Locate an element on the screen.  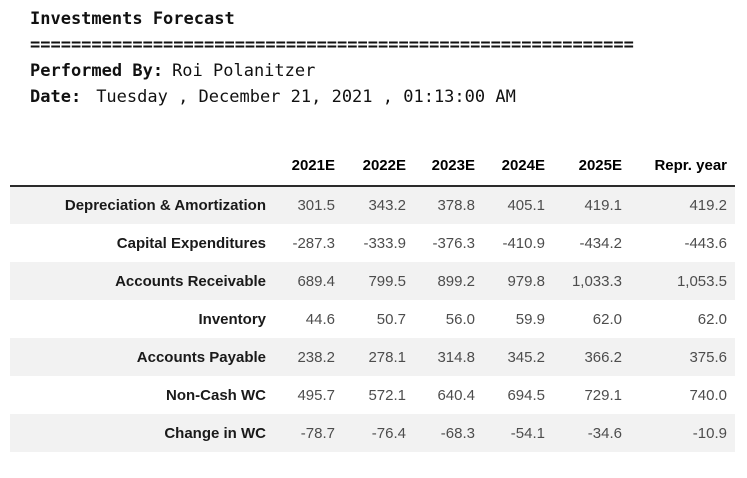
cell-value: -34.6 is located at coordinates (604, 433).